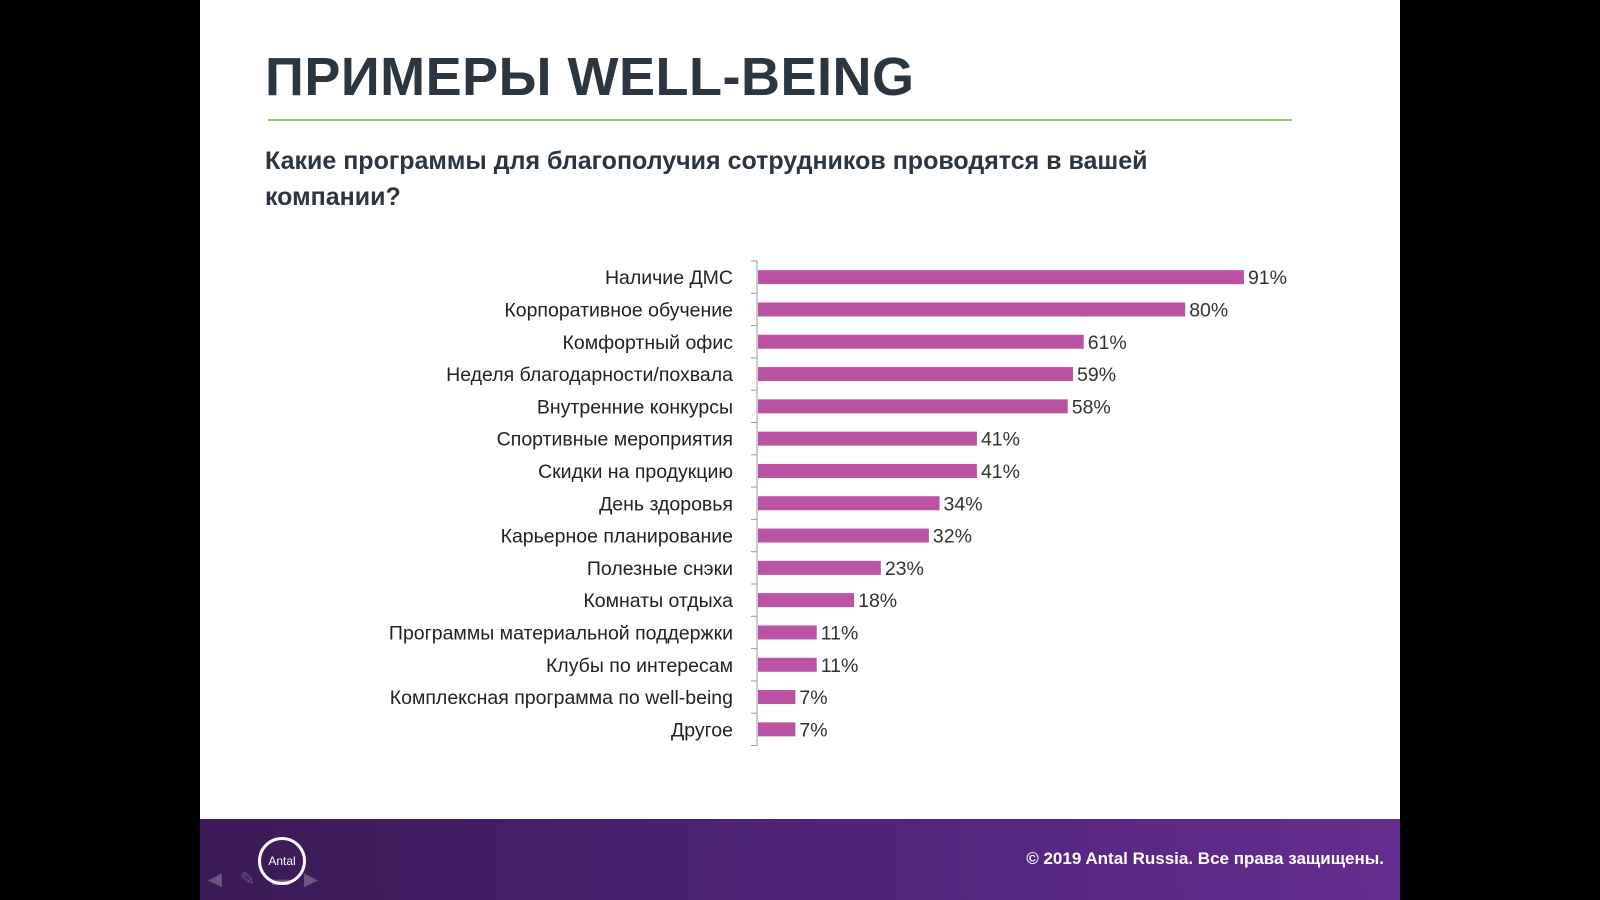 This screenshot has width=1600, height=900. I want to click on category-label: День здоровья, so click(666, 504).